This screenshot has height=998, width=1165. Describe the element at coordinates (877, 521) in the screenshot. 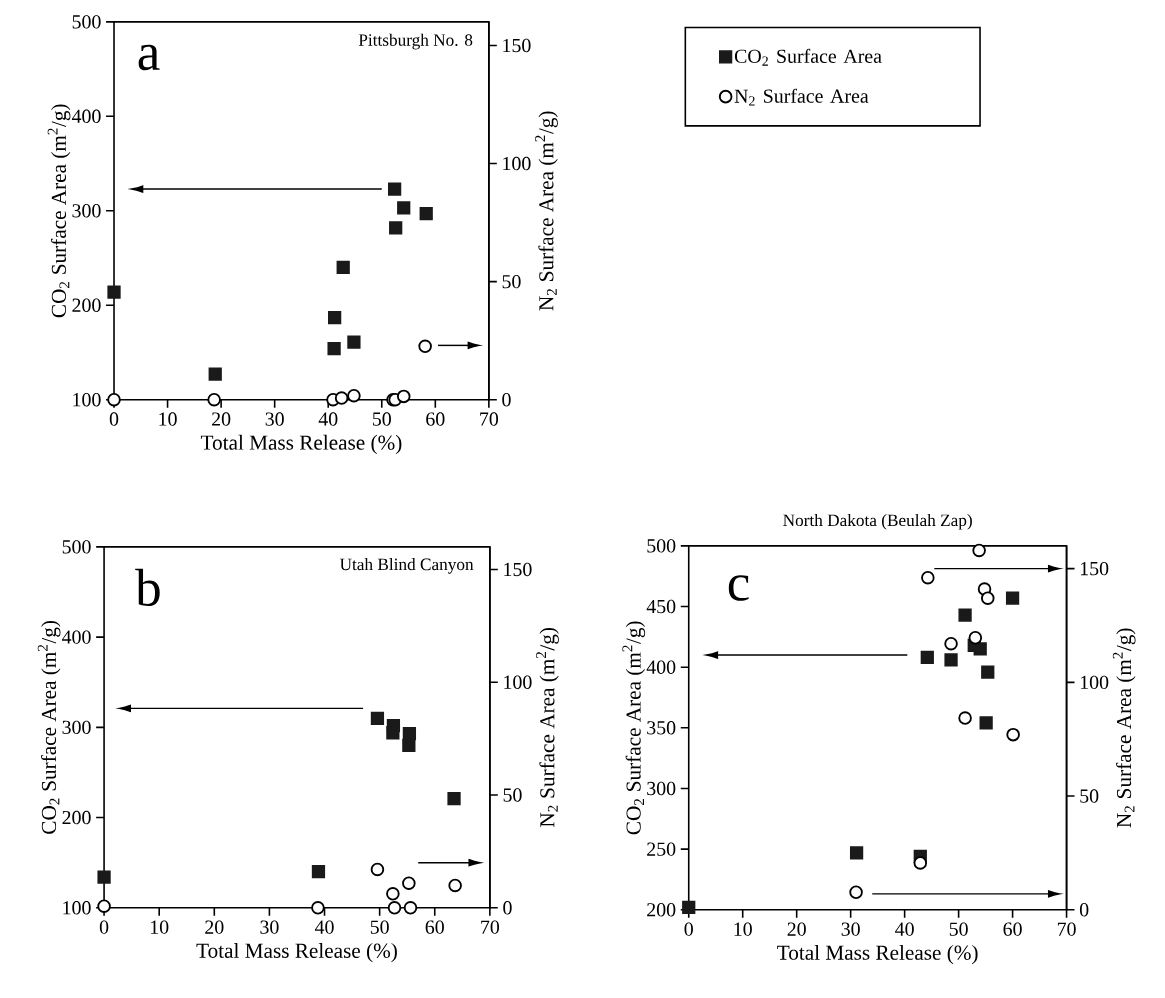

I see `chart-title: North Dakota (Beulah Zap)` at that location.